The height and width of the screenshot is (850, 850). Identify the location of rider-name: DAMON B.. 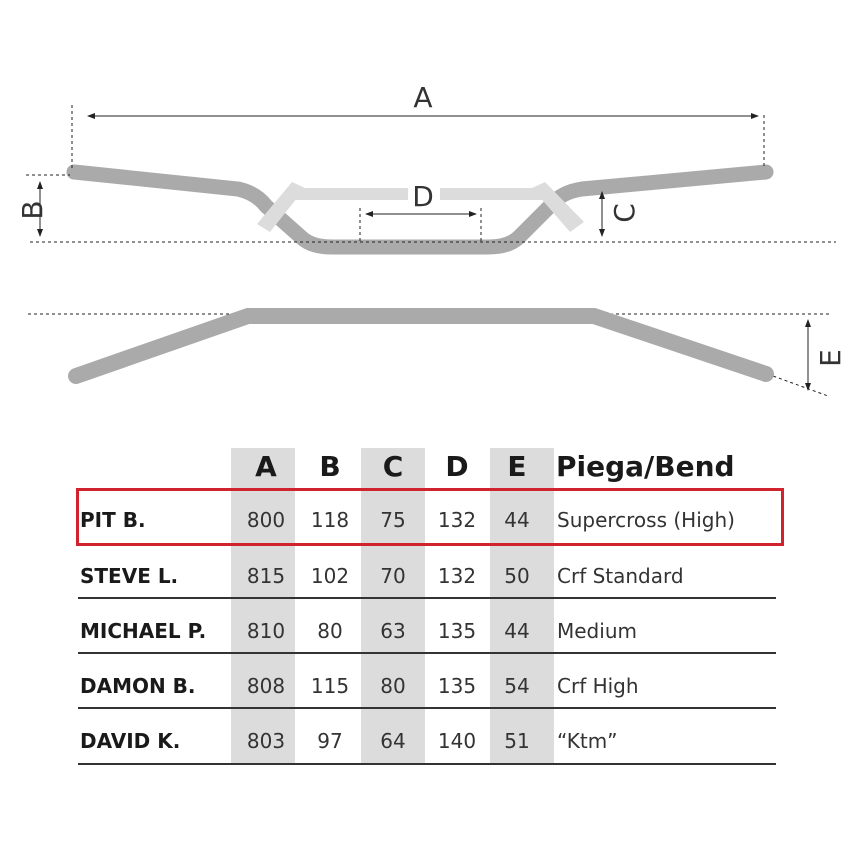
(138, 686).